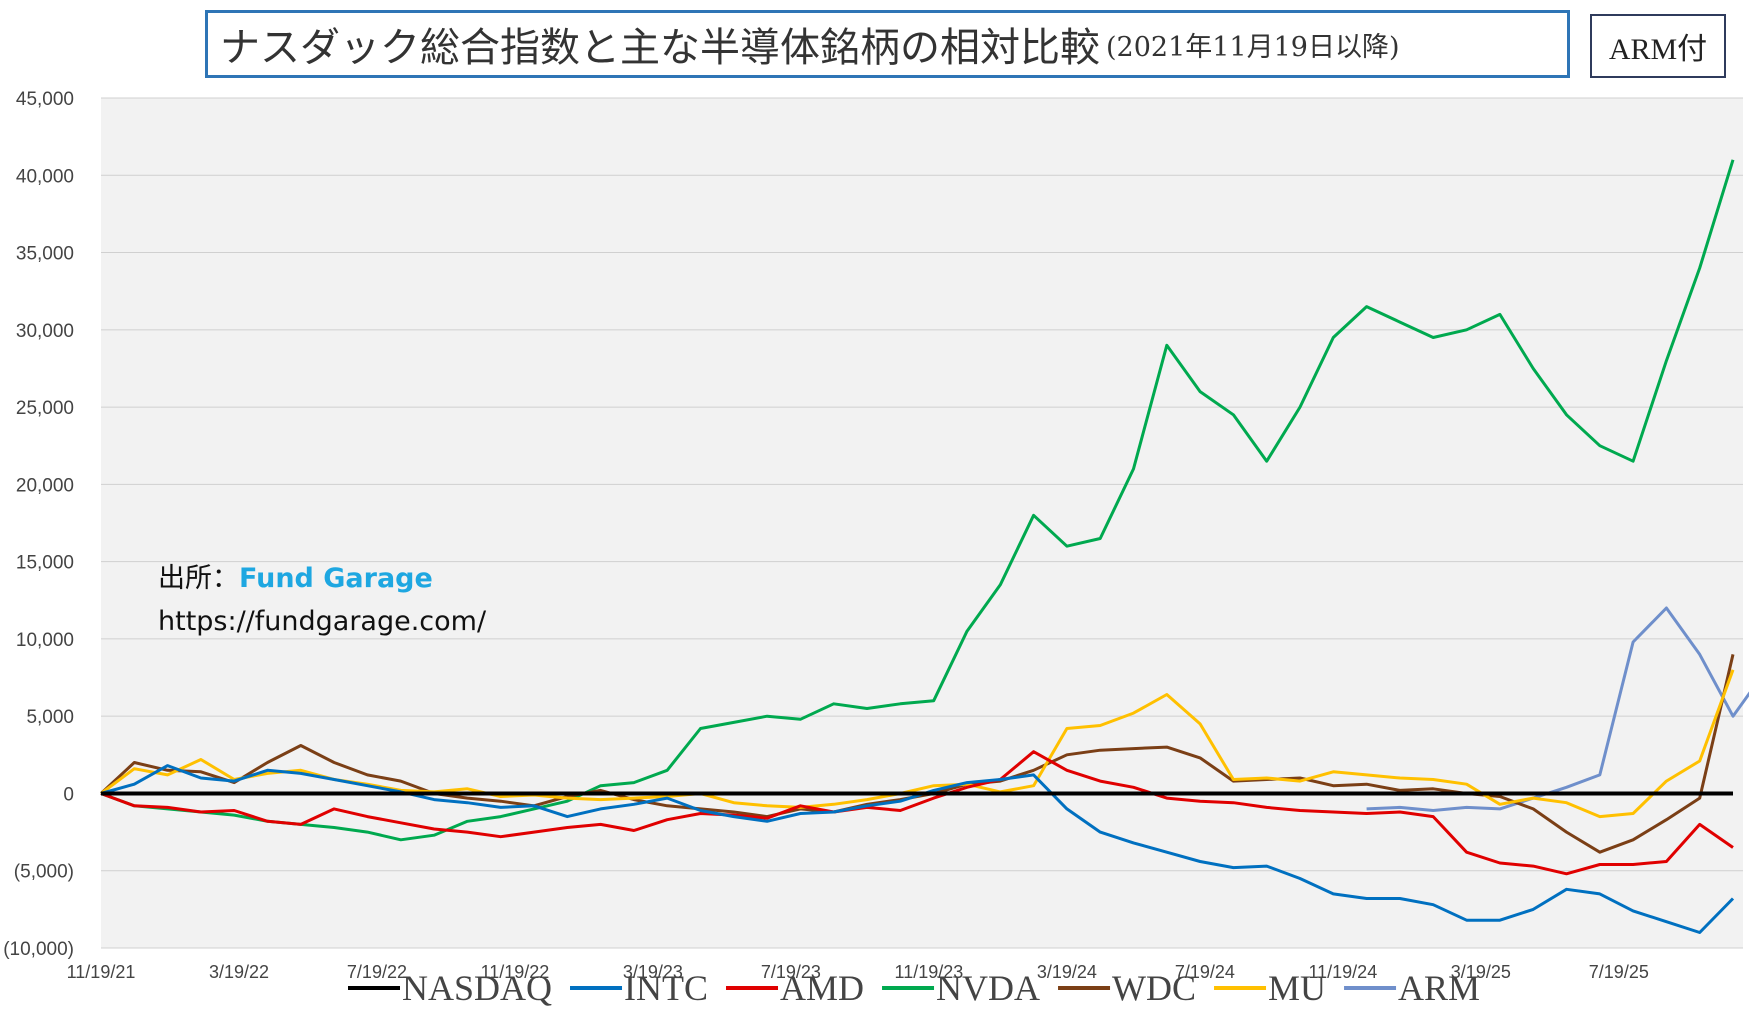 This screenshot has height=1013, width=1749. Describe the element at coordinates (1481, 972) in the screenshot. I see `x-tick-label: 3/19/25` at that location.